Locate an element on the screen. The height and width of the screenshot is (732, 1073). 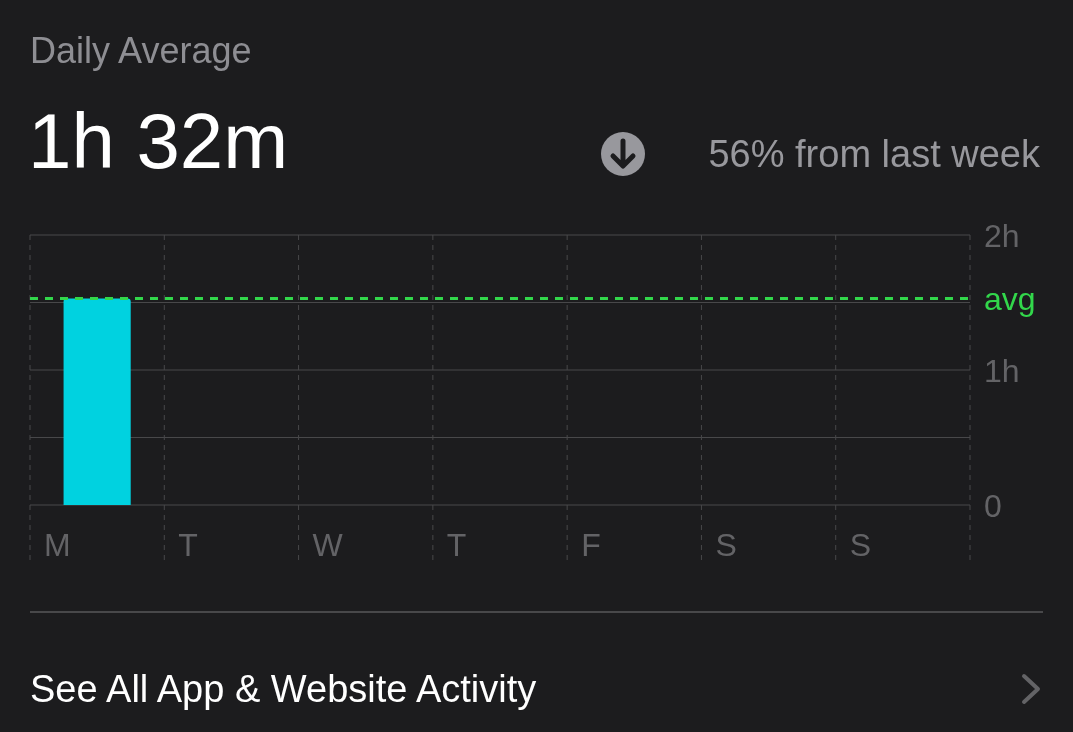
x-tick-label: F is located at coordinates (591, 545).